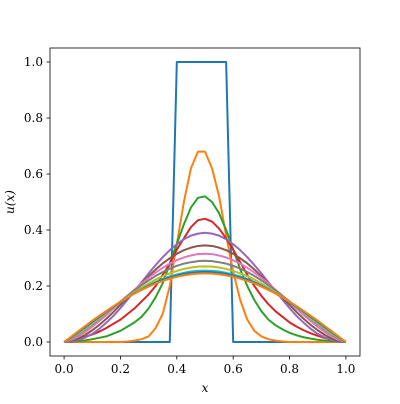 This screenshot has width=400, height=404. What do you see at coordinates (176, 369) in the screenshot?
I see `x-tick-label: 0.4` at bounding box center [176, 369].